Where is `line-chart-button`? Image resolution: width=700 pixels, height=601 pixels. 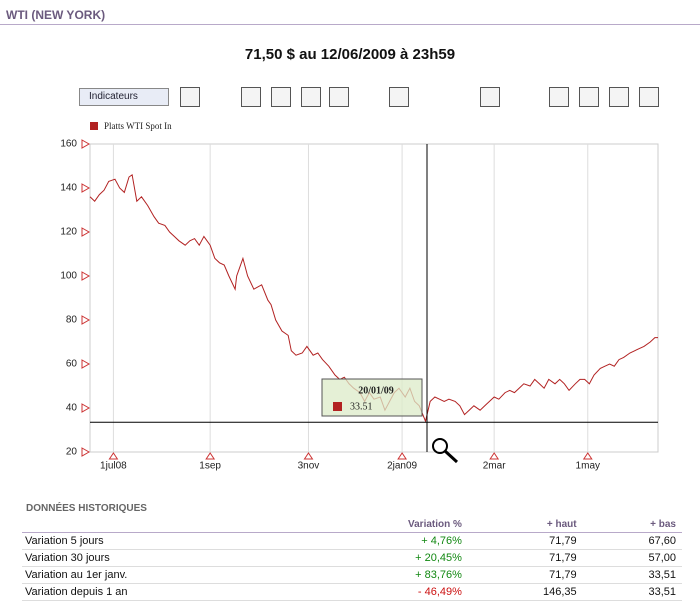 line-chart-button is located at coordinates (559, 97).